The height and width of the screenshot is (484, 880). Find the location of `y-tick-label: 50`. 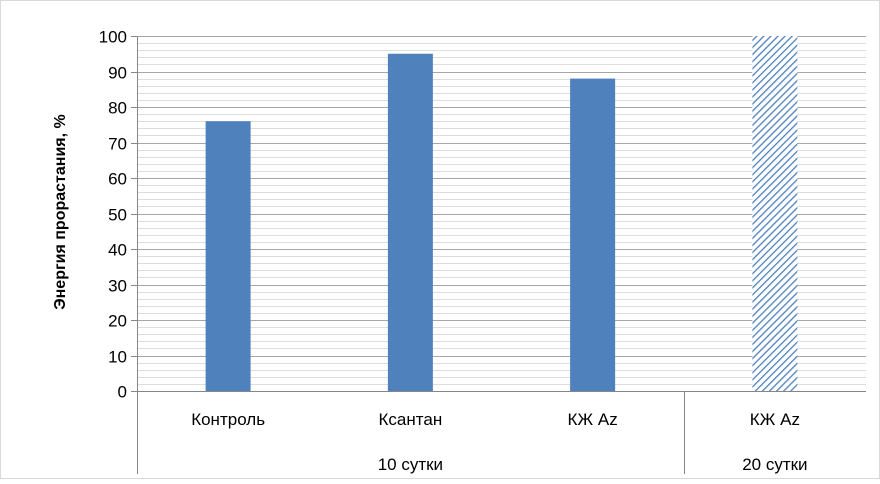

y-tick-label: 50 is located at coordinates (117, 215).